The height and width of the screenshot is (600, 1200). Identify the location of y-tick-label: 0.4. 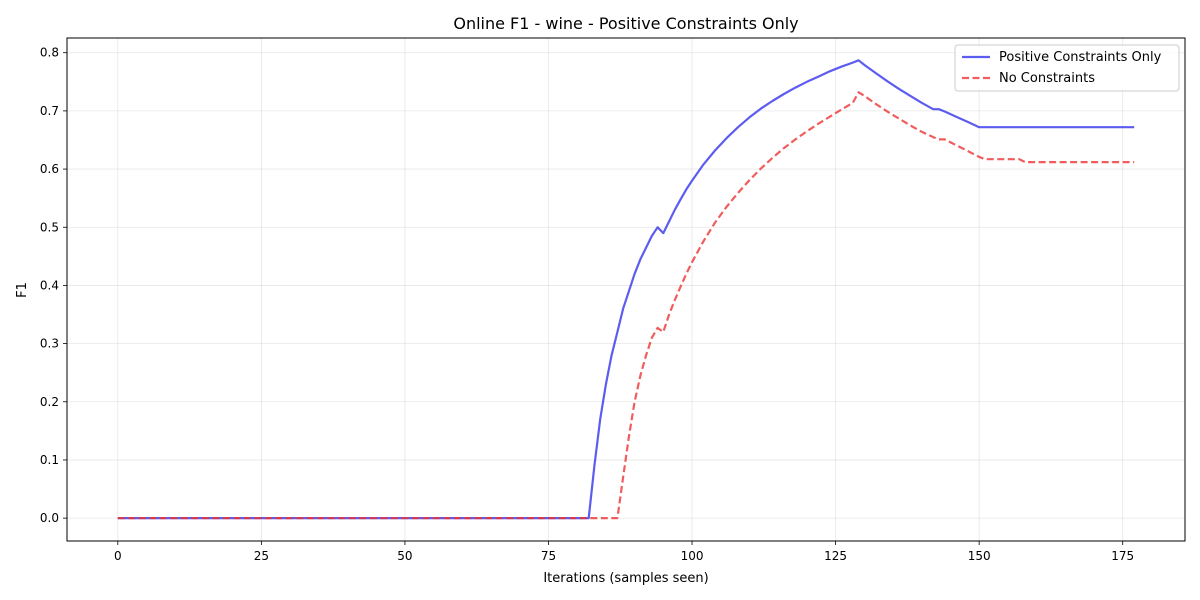
(49, 285).